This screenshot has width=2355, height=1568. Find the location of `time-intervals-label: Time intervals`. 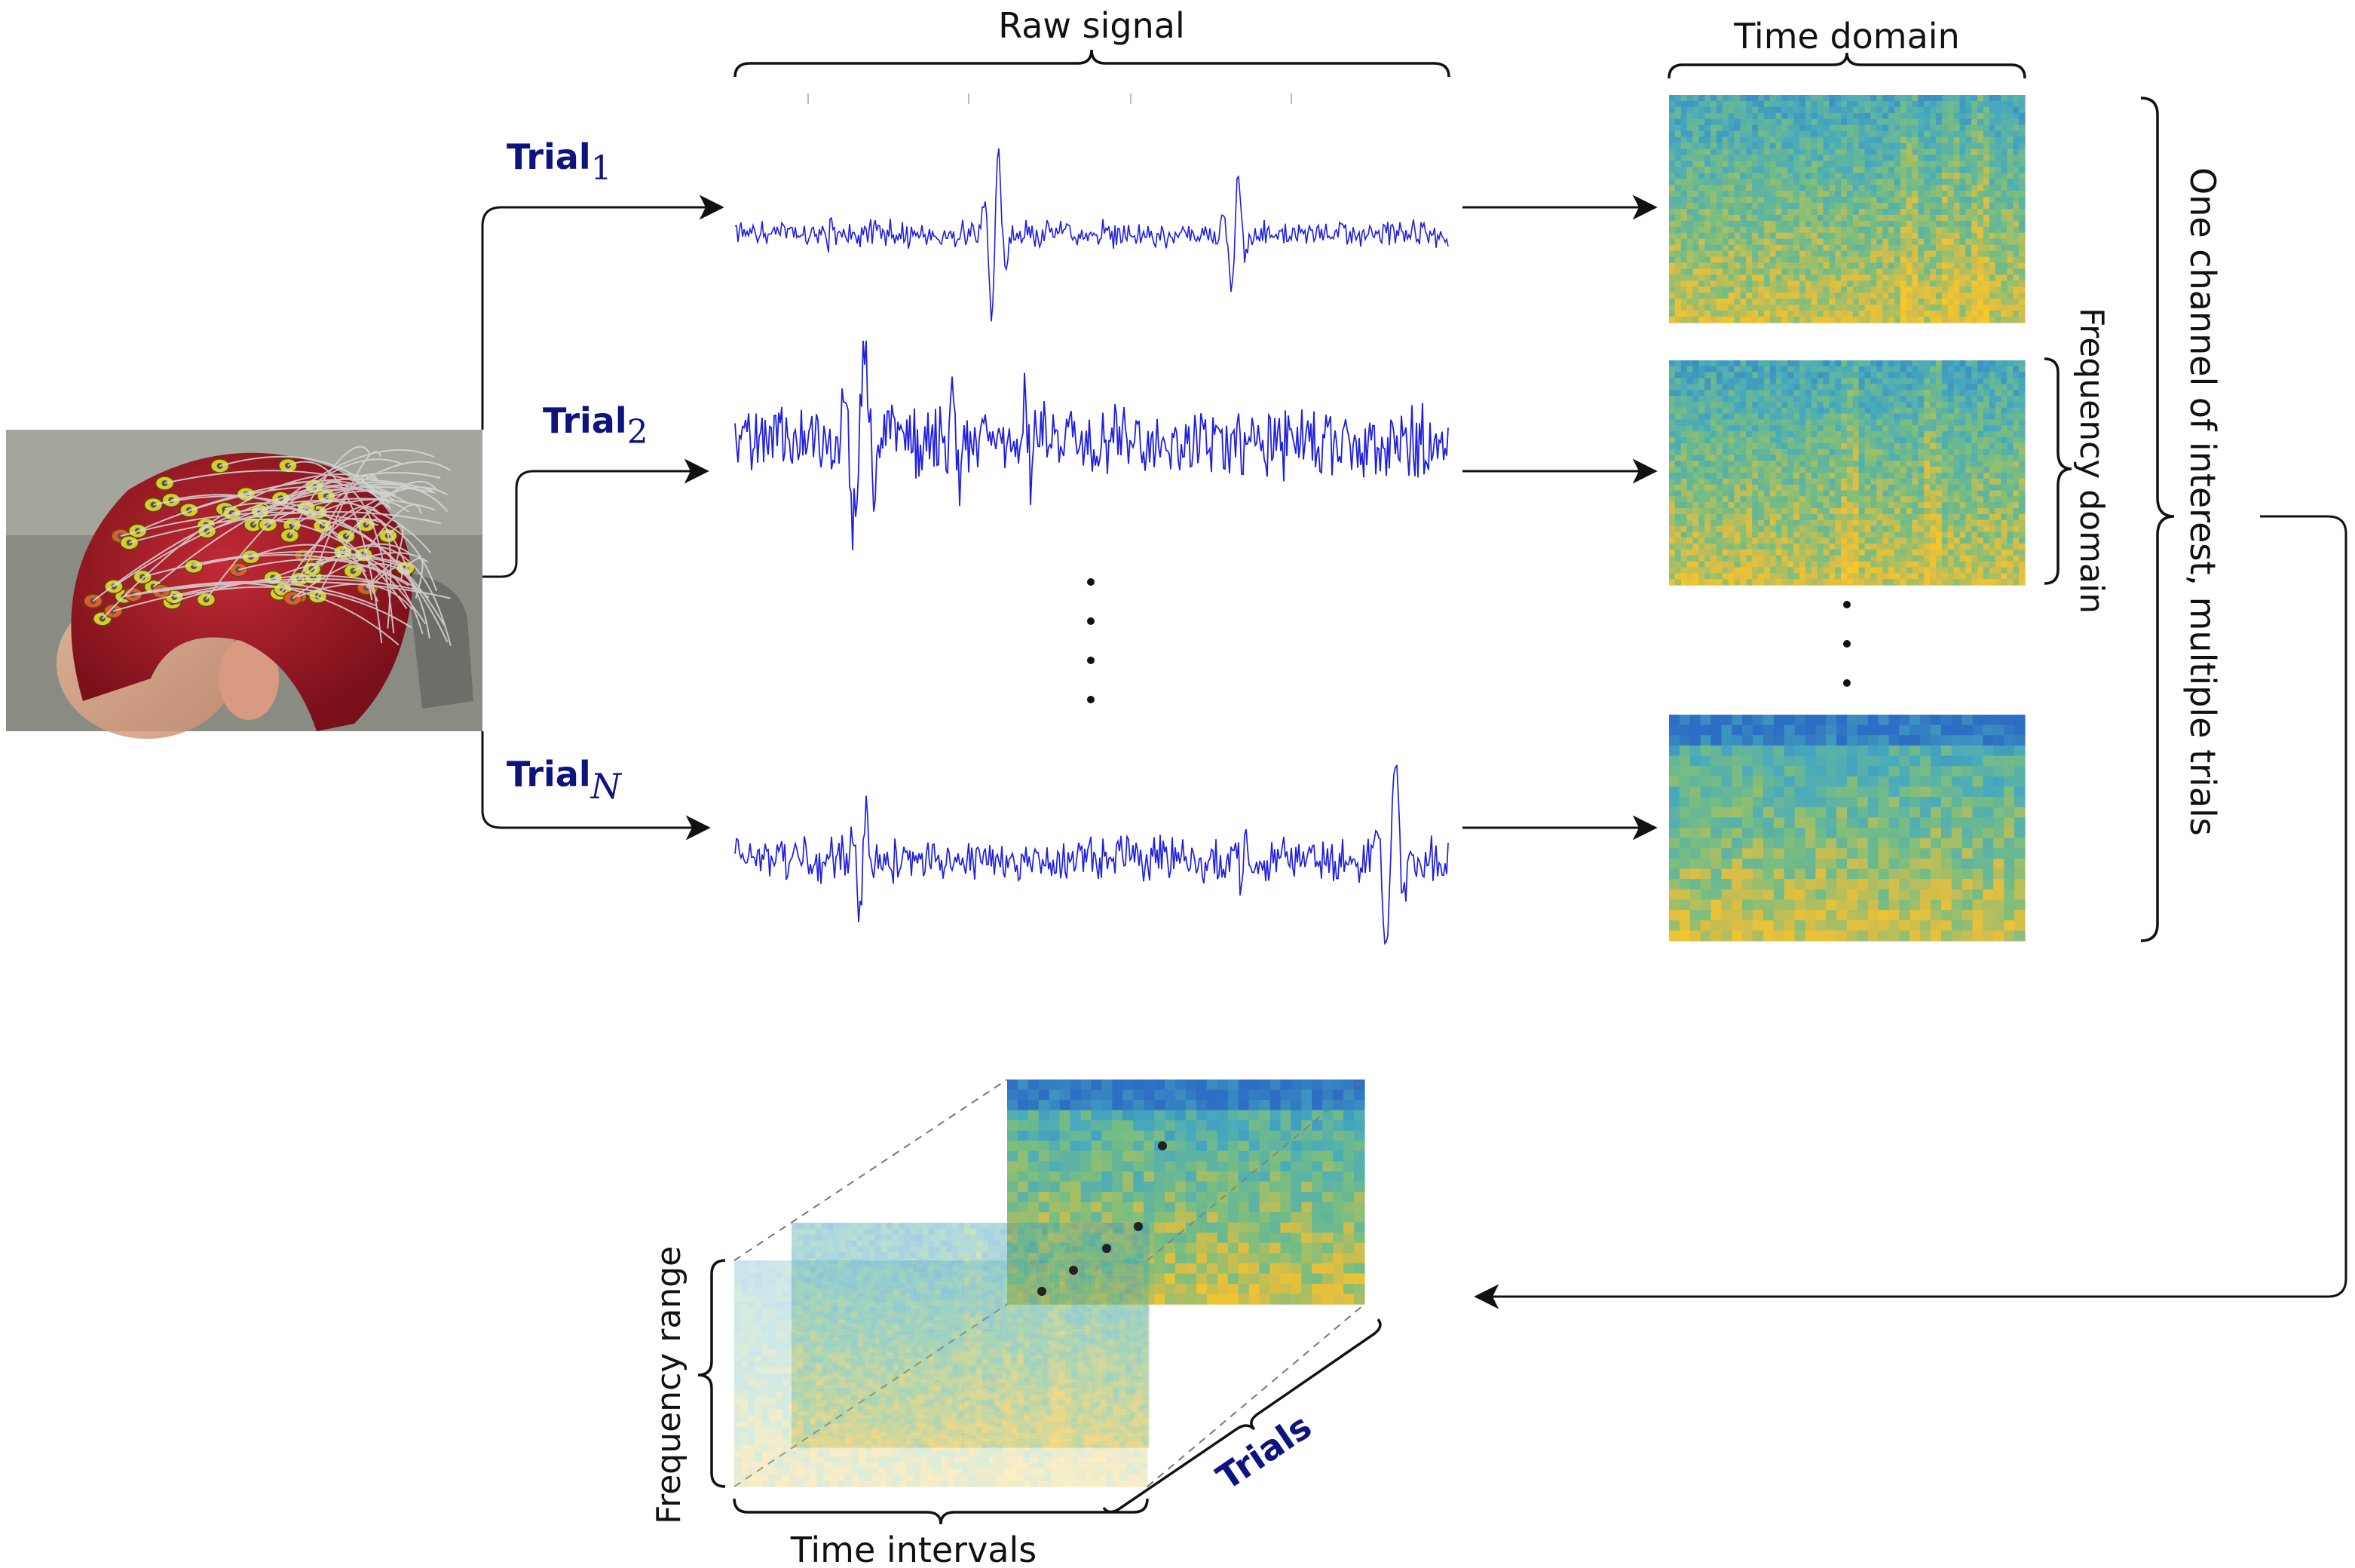

time-intervals-label: Time intervals is located at coordinates (913, 1549).